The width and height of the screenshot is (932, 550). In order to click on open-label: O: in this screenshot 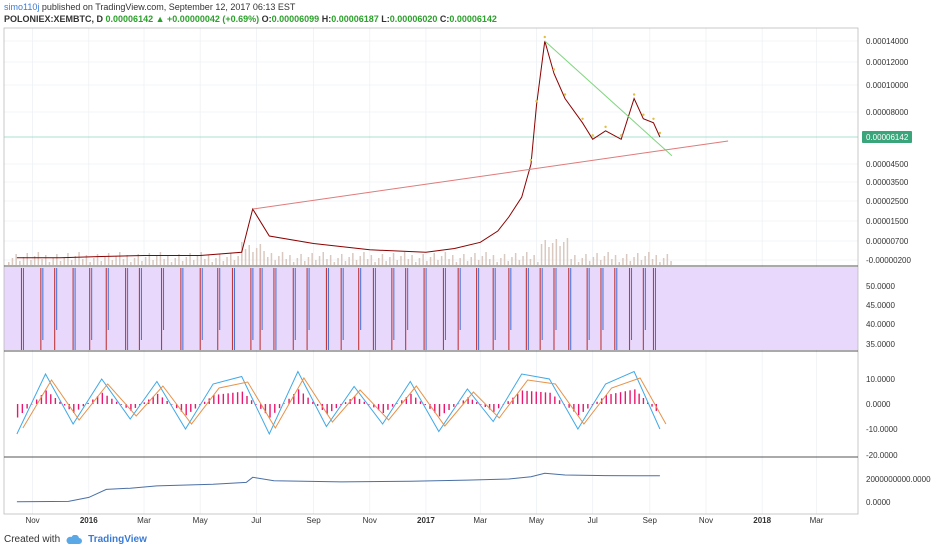, I will do `click(266, 19)`.